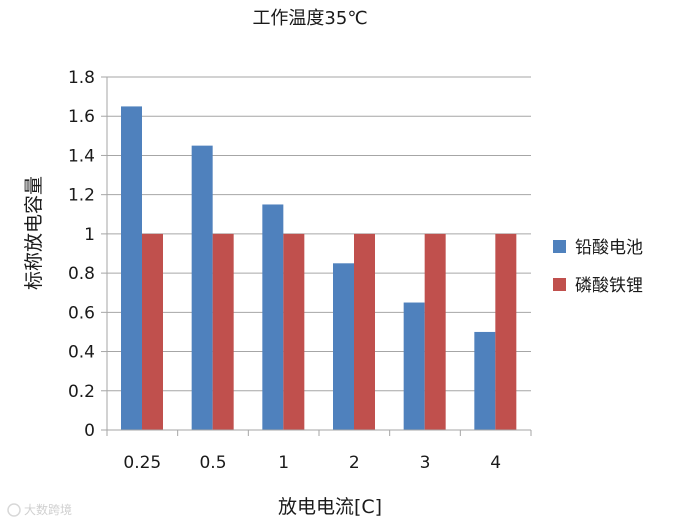 This screenshot has width=683, height=528. What do you see at coordinates (14, 510) in the screenshot?
I see `watermark-logo-icon` at bounding box center [14, 510].